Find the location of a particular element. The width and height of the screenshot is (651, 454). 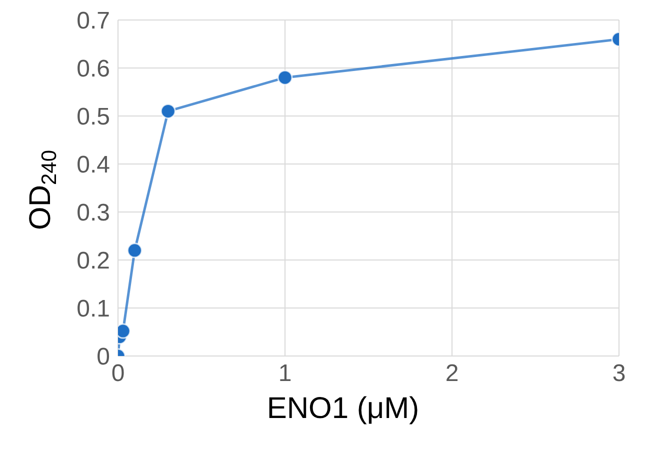

y-tick-label: 0.4 is located at coordinates (93, 165).